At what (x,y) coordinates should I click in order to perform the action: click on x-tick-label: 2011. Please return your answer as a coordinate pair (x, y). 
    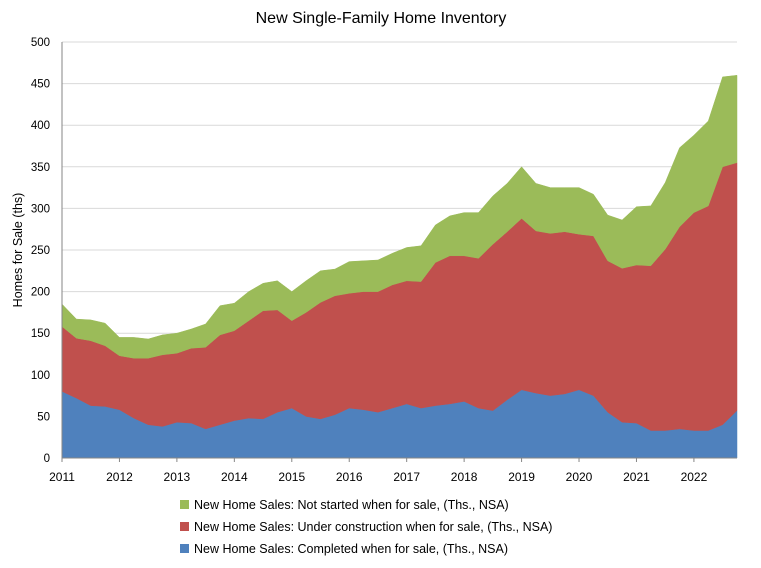
    Looking at the image, I should click on (62, 477).